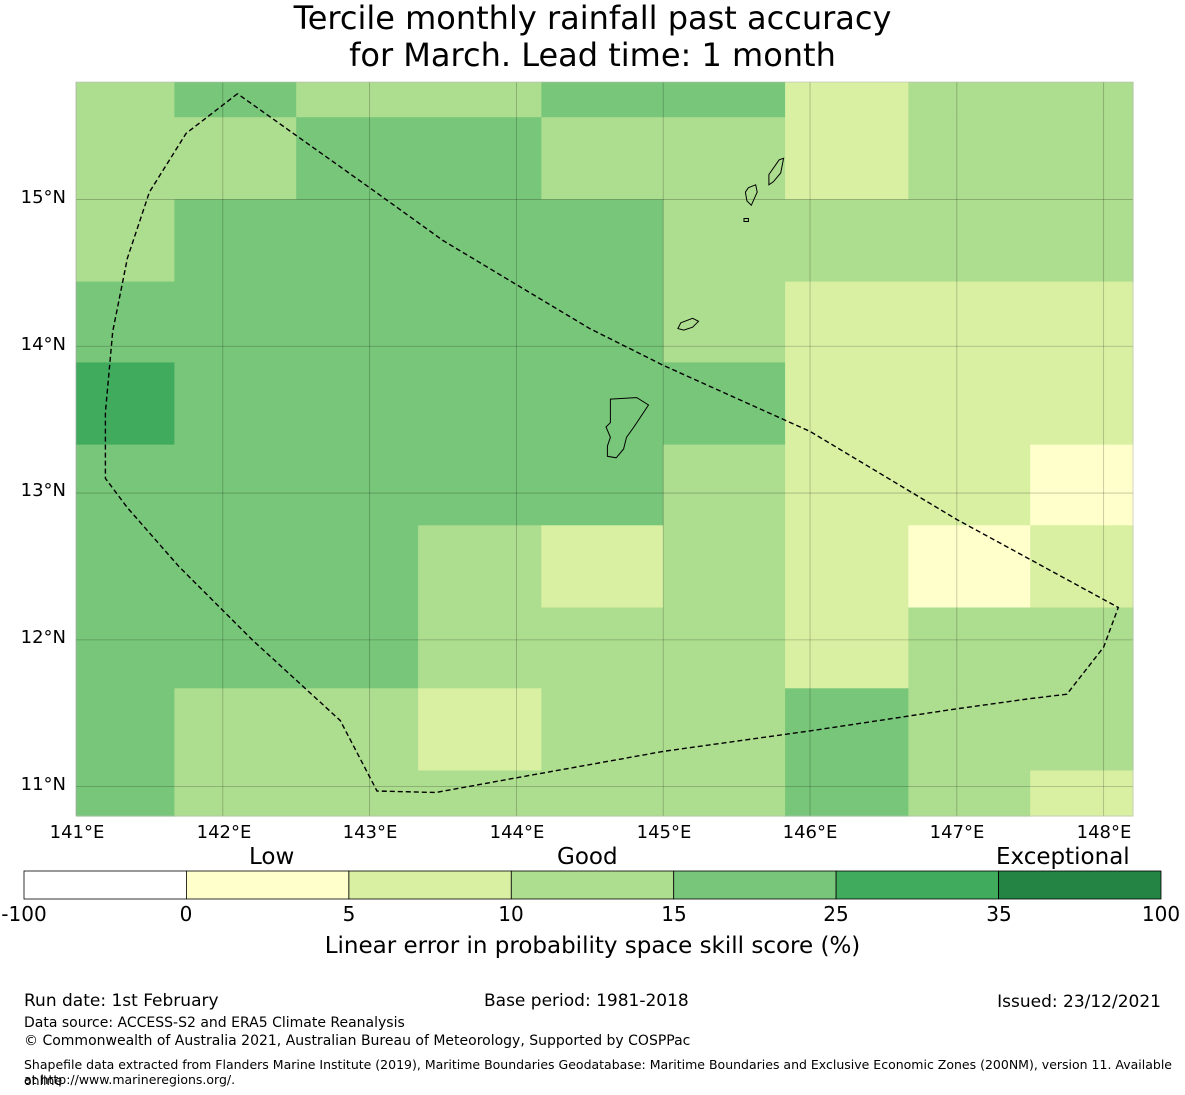 The height and width of the screenshot is (1095, 1185). Describe the element at coordinates (224, 832) in the screenshot. I see `lon-label-142e: 142°E` at that location.